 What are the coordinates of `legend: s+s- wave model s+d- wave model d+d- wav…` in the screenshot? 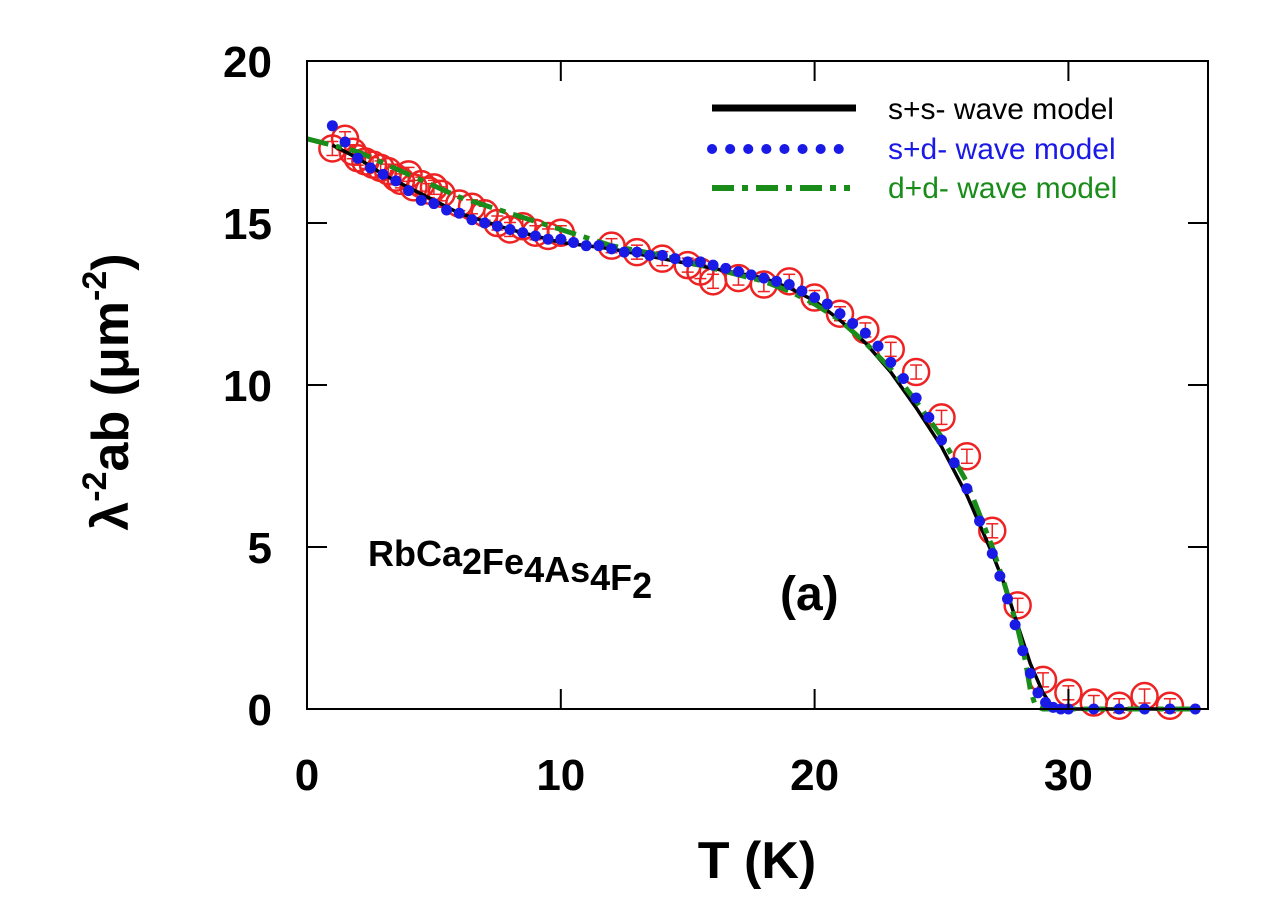 It's located at (912, 149).